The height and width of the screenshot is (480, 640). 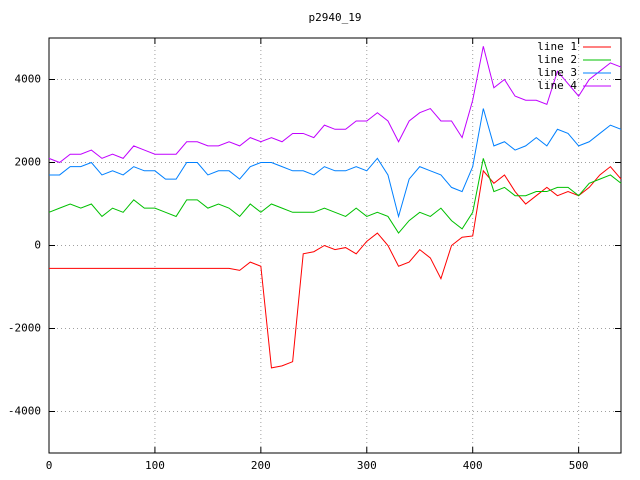 I want to click on legend-label: line 3, so click(x=557, y=72).